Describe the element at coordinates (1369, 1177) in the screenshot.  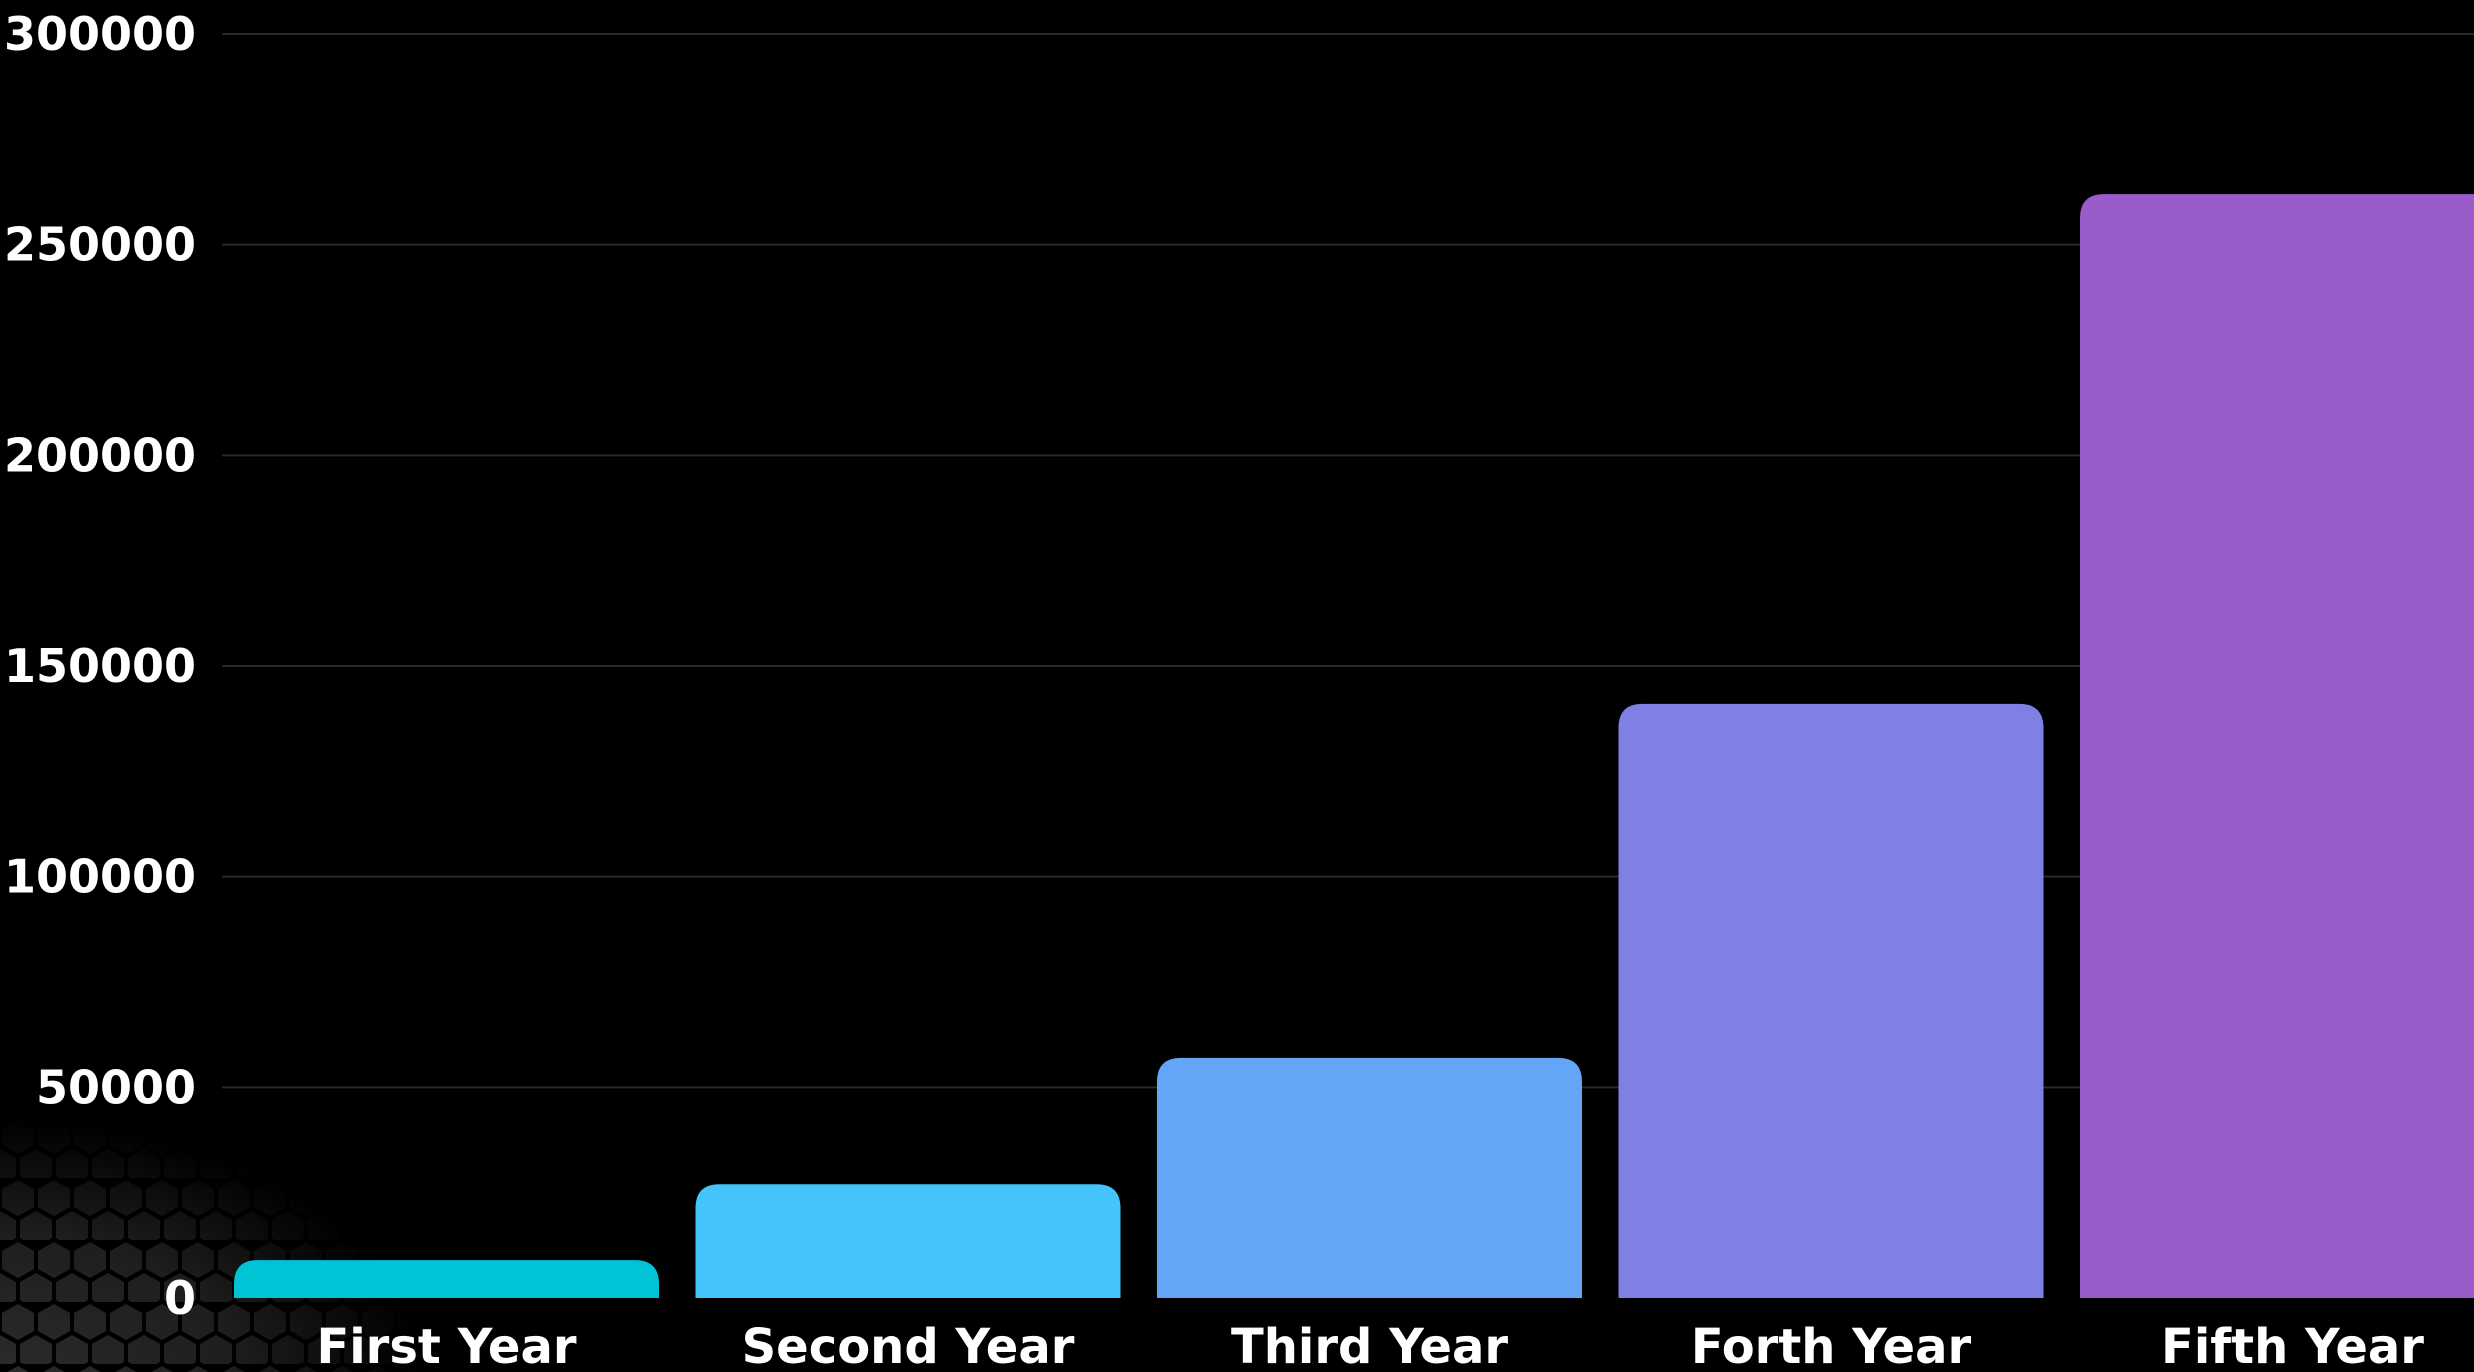
I see `bar-third-year` at that location.